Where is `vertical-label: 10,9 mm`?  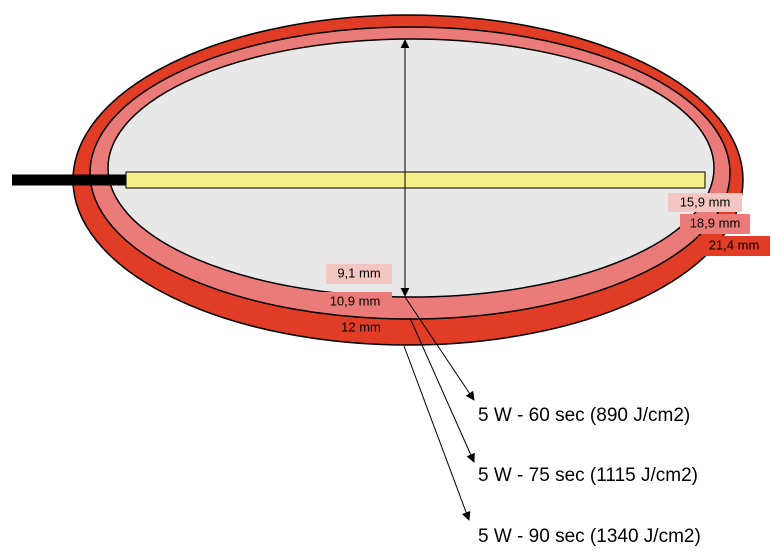
vertical-label: 10,9 mm is located at coordinates (355, 300).